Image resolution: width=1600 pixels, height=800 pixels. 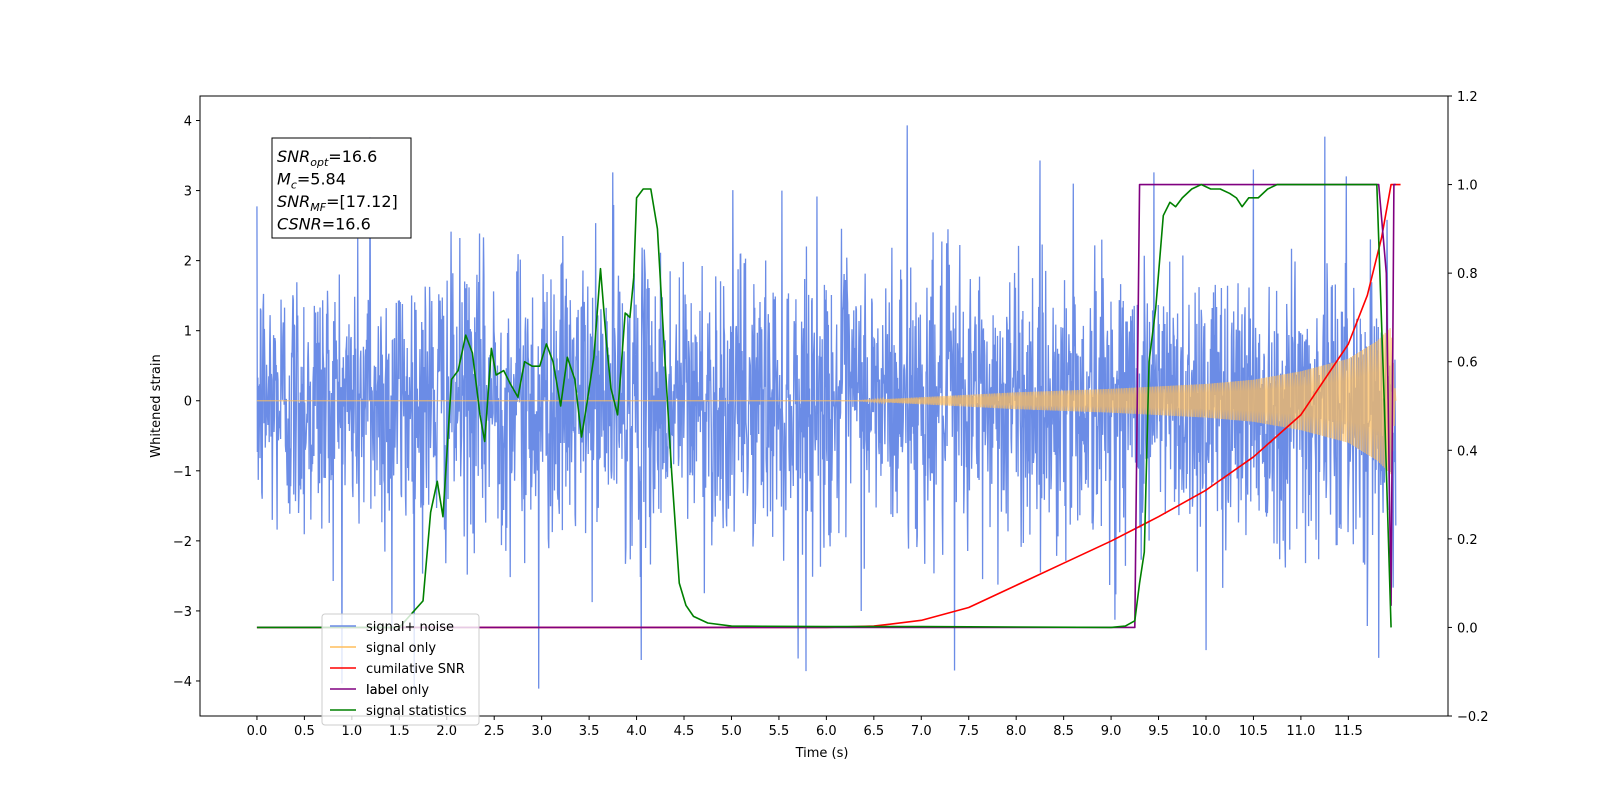 I want to click on legend-entry-label: signal only, so click(x=401, y=648).